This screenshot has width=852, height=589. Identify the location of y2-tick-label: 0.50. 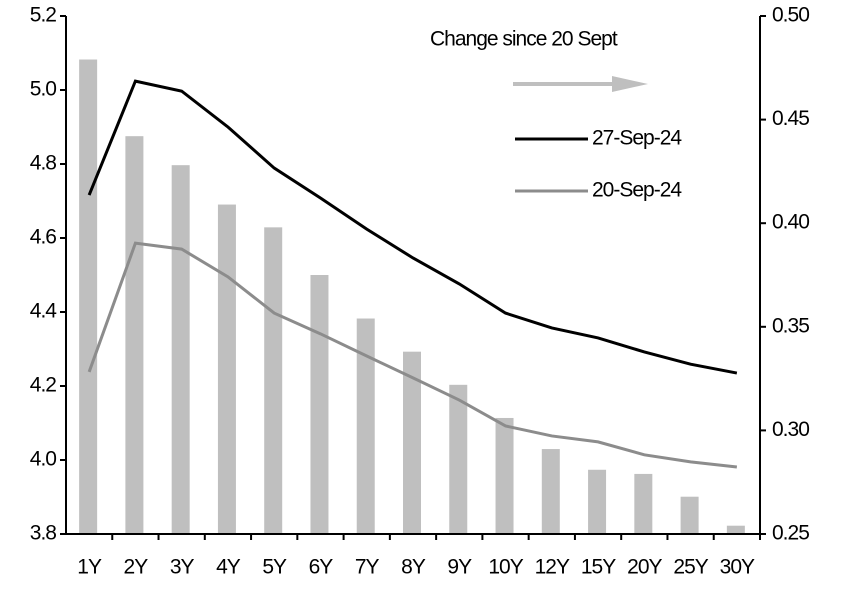
(790, 15).